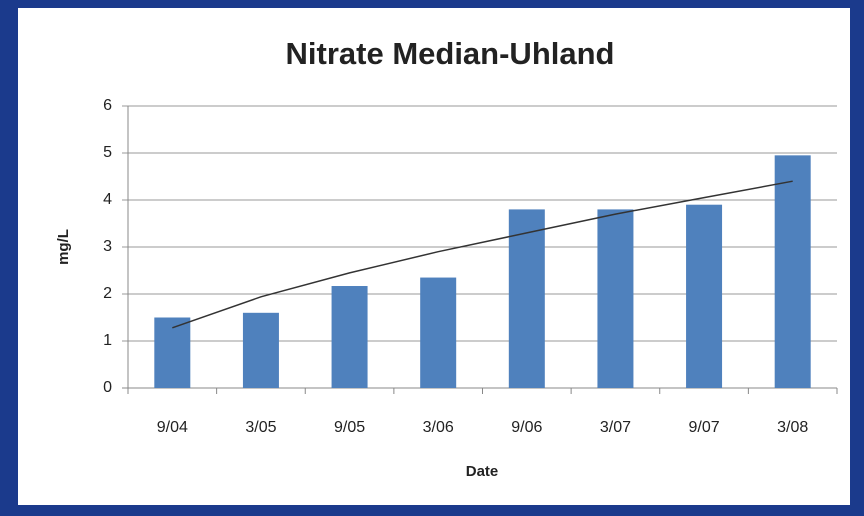 This screenshot has height=516, width=864. Describe the element at coordinates (63, 247) in the screenshot. I see `y-axis-label: mg/L` at that location.